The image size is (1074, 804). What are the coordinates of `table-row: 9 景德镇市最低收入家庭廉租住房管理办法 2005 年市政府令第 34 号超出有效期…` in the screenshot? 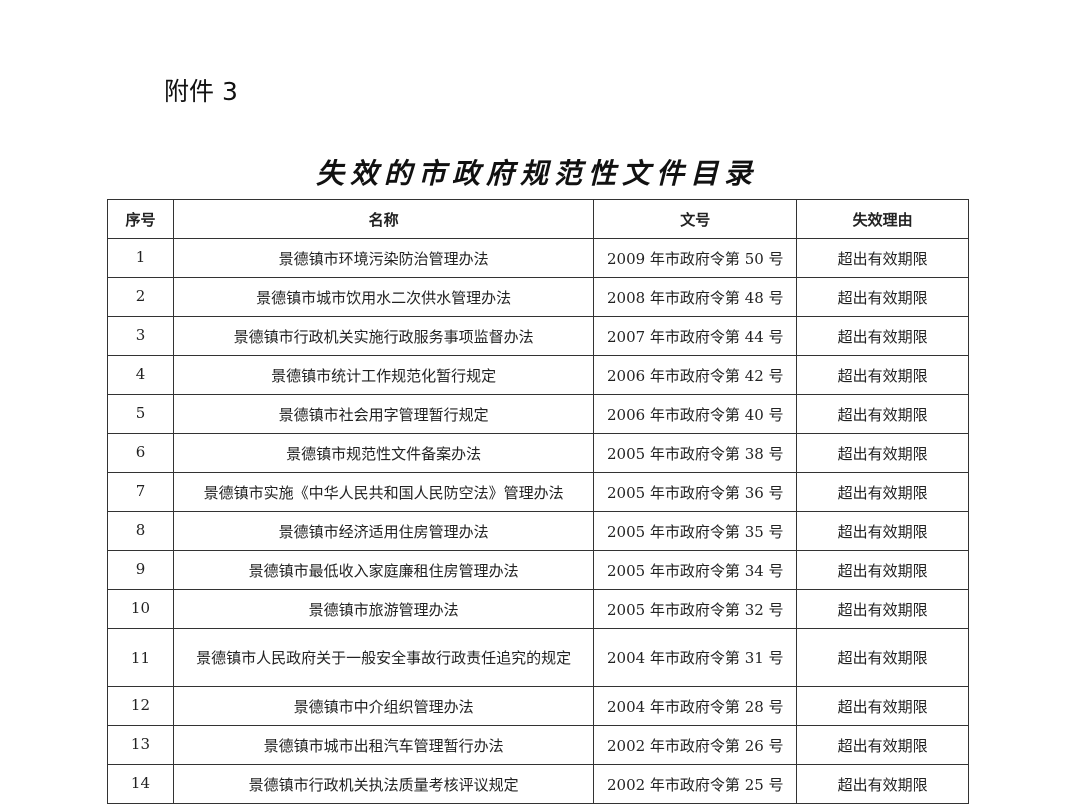 It's located at (538, 570).